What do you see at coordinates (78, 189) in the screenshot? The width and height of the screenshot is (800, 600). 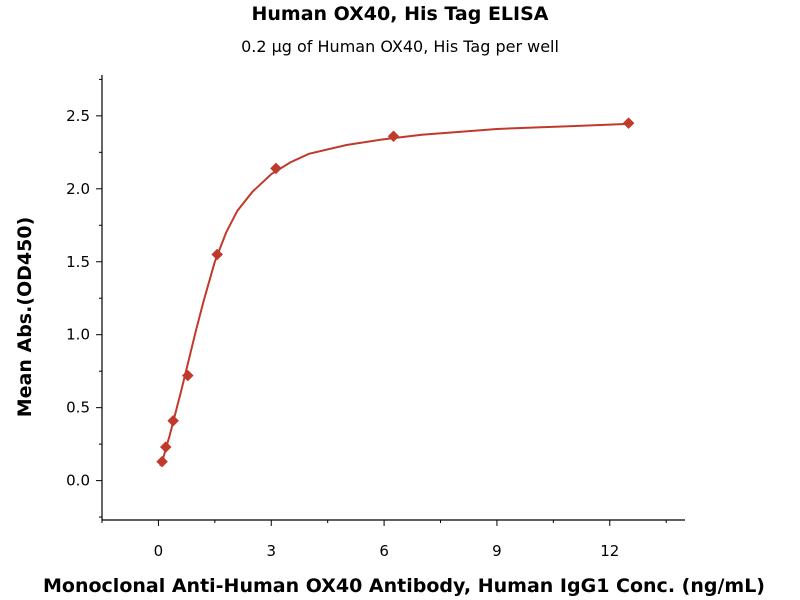 I see `y-tick-label: 2.0` at bounding box center [78, 189].